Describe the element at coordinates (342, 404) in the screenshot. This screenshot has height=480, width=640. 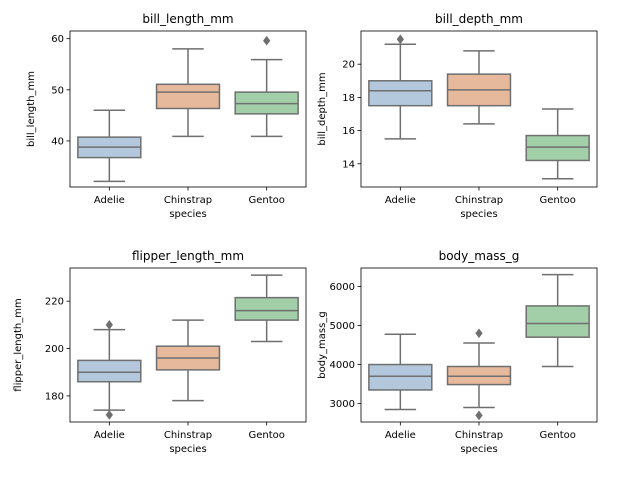
I see `y-tick-label: 3000` at that location.